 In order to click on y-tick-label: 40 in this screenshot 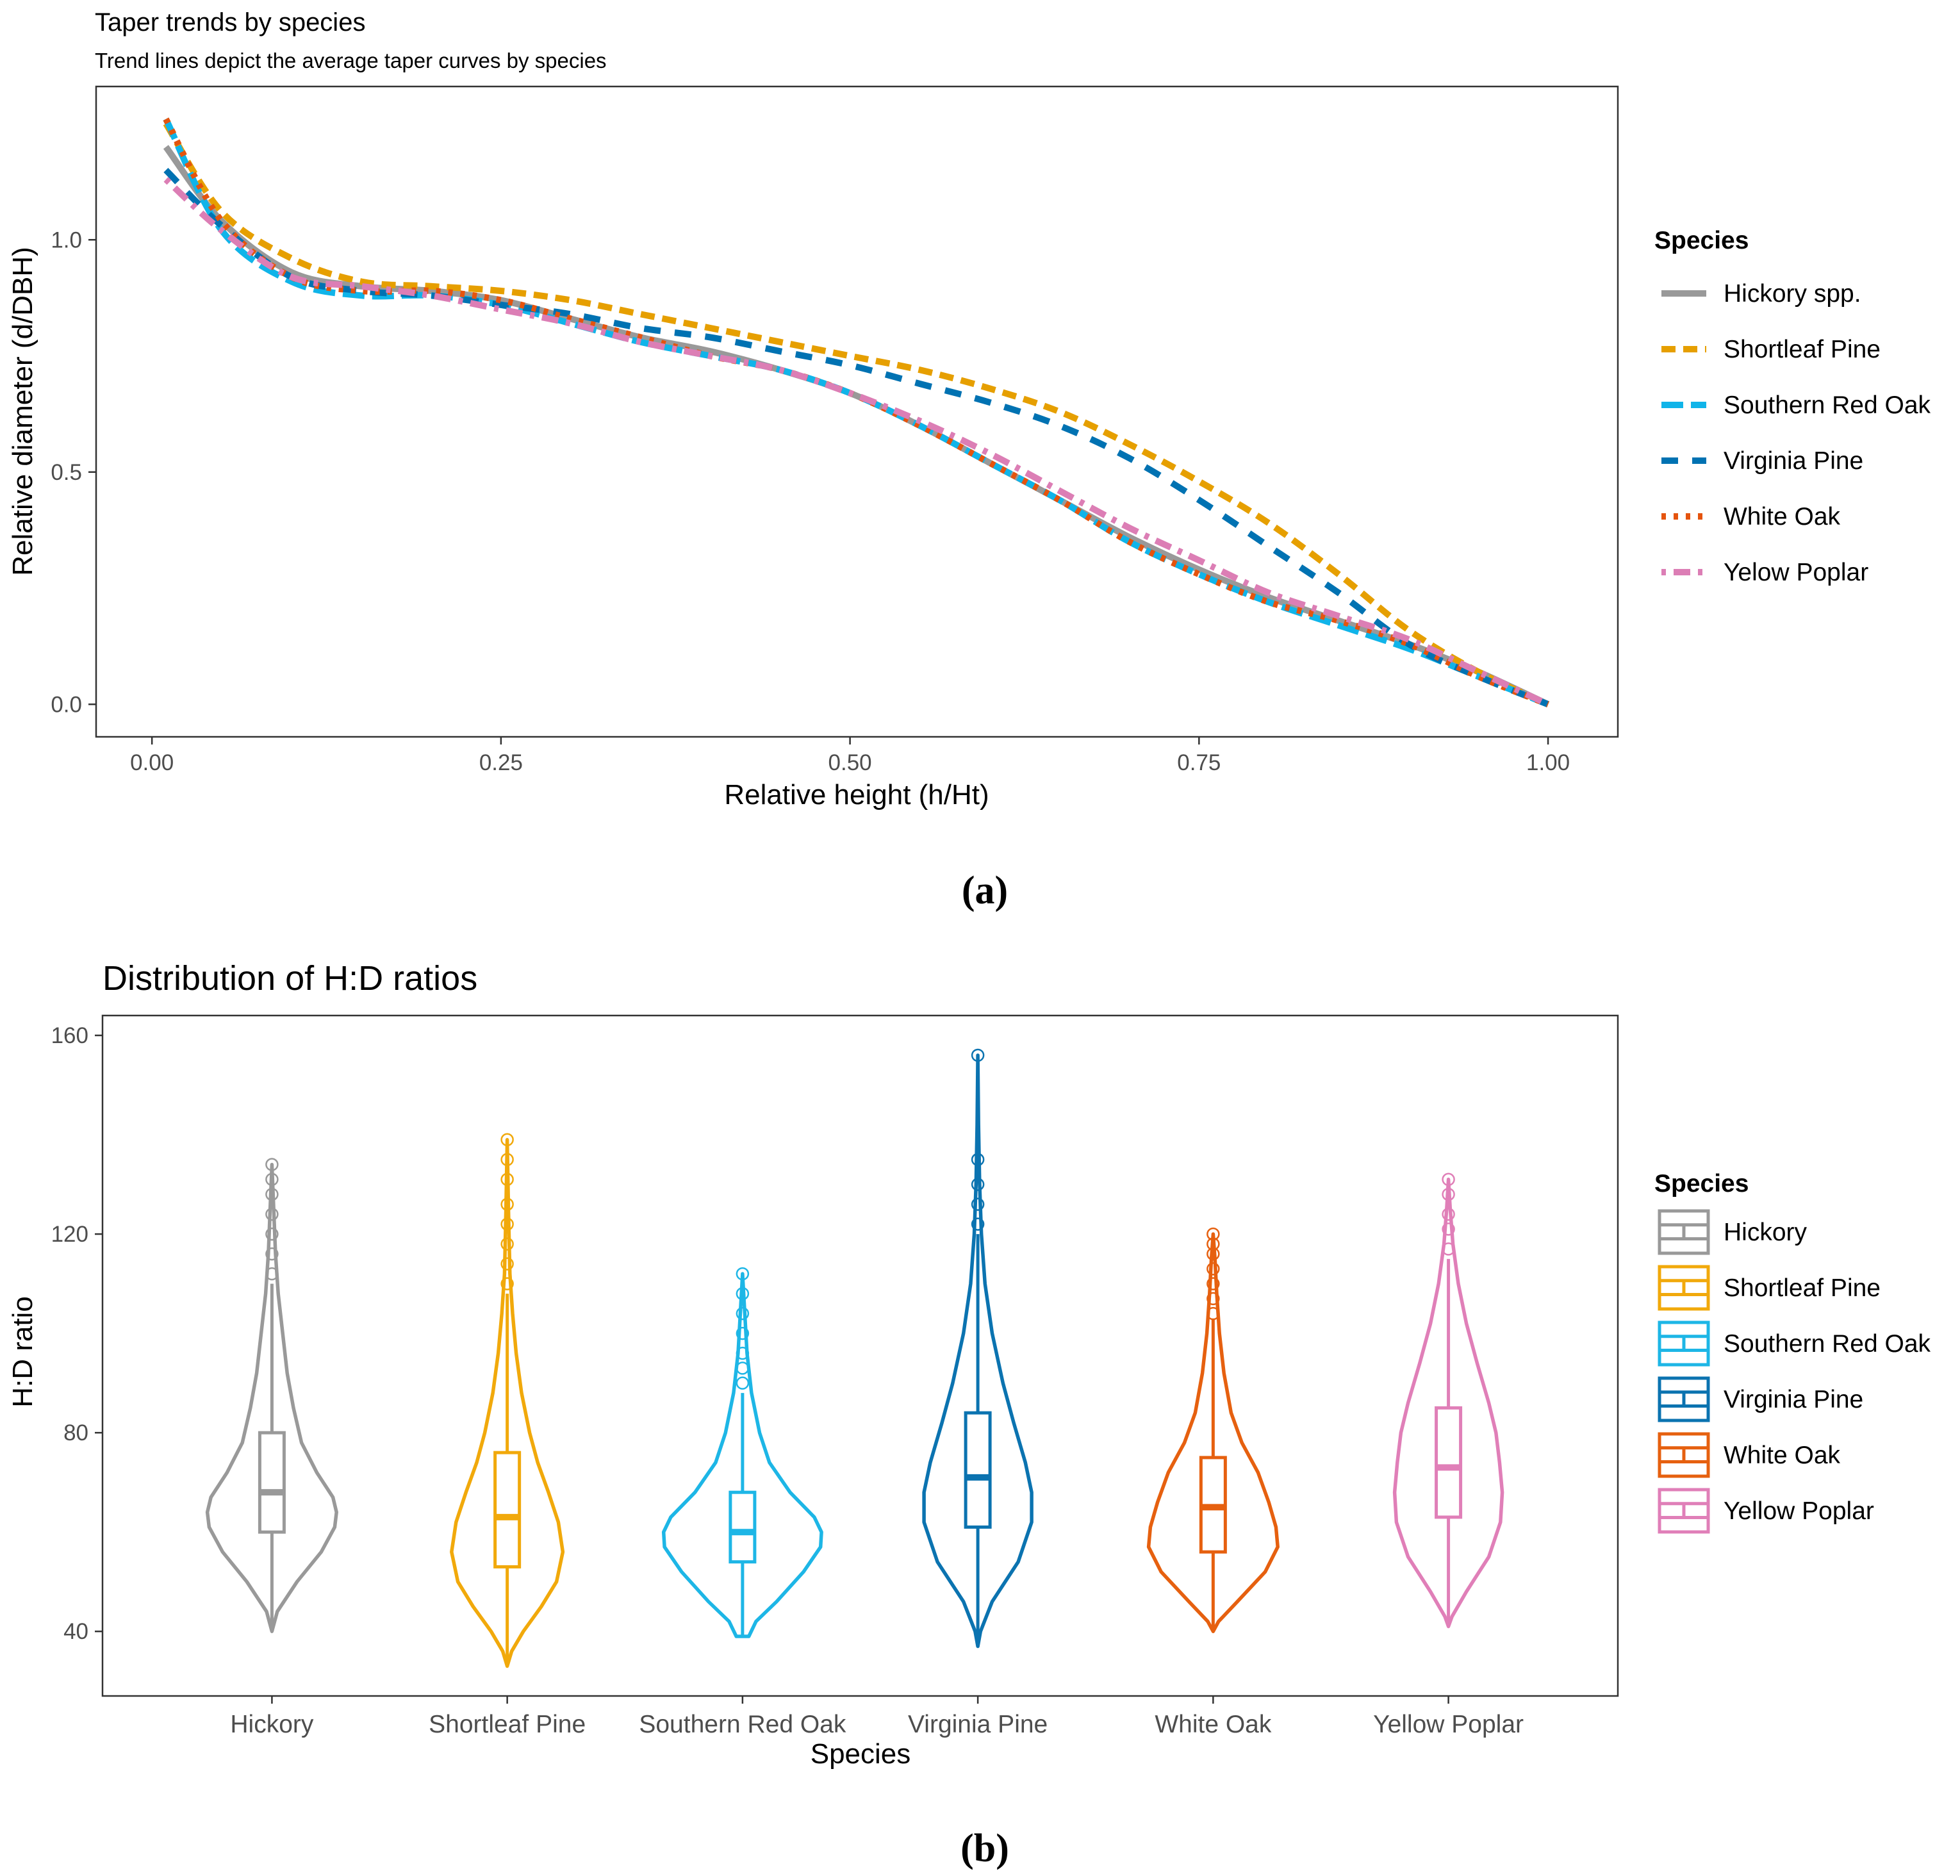, I will do `click(75, 1631)`.